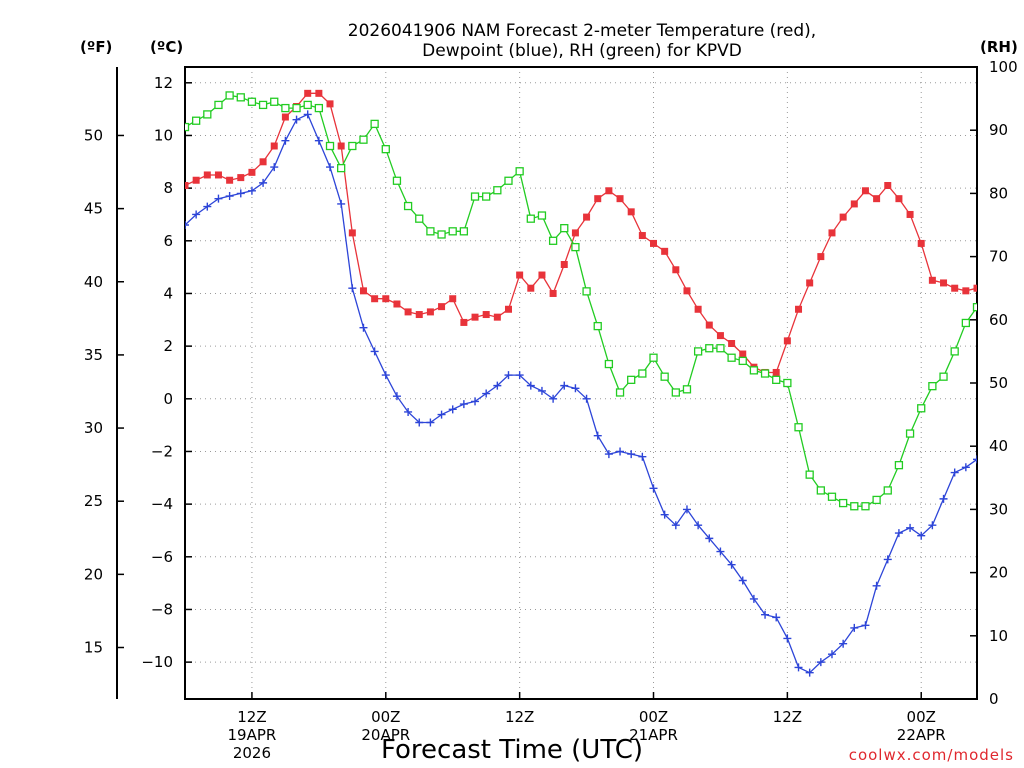 This screenshot has height=768, width=1024. What do you see at coordinates (998, 257) in the screenshot?
I see `rh-tick-label: 70` at bounding box center [998, 257].